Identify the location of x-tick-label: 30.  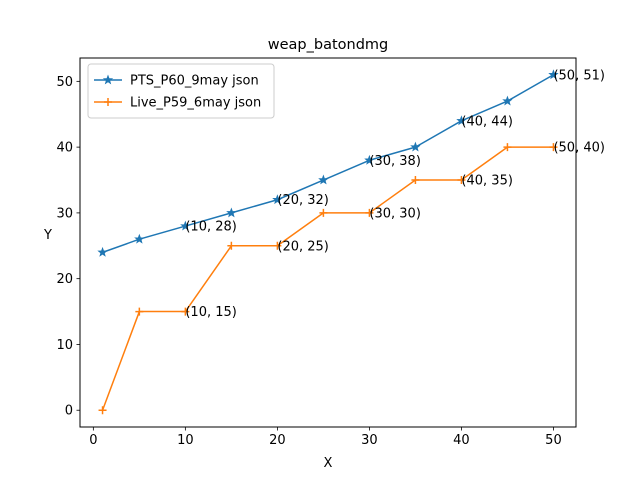
(369, 440).